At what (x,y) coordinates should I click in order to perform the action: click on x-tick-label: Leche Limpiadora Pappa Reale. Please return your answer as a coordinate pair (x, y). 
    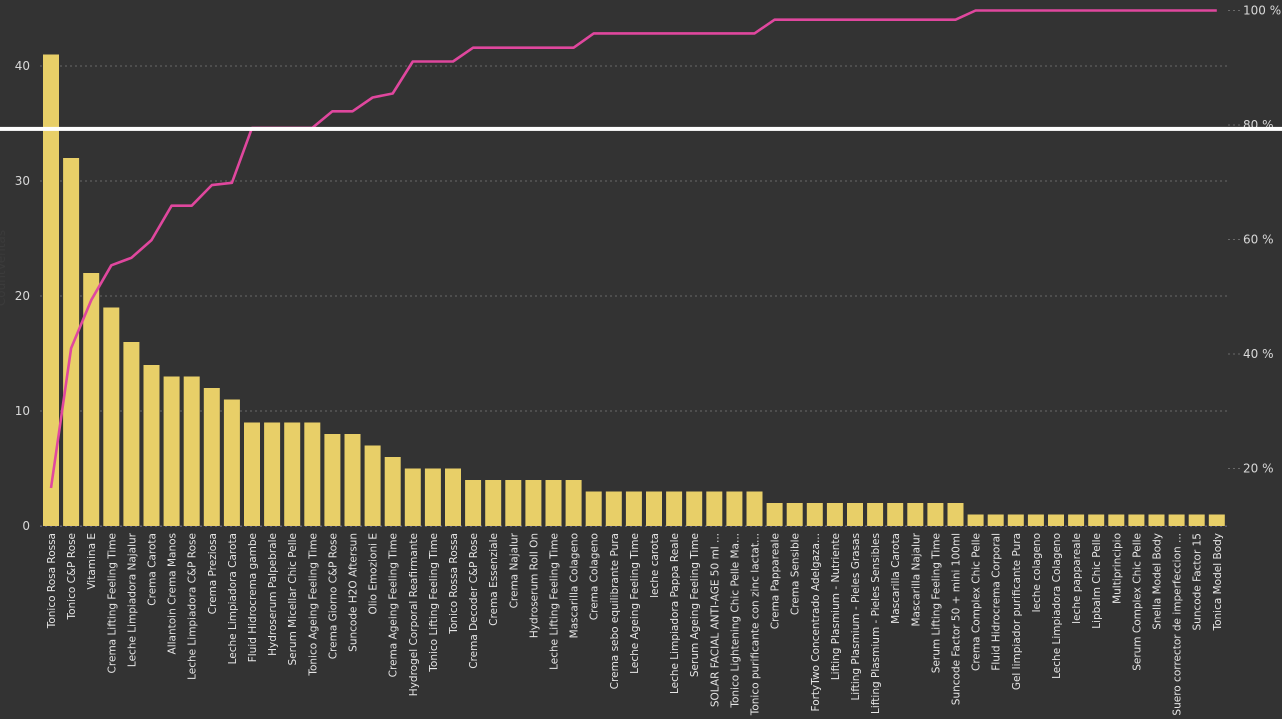
    Looking at the image, I should click on (675, 613).